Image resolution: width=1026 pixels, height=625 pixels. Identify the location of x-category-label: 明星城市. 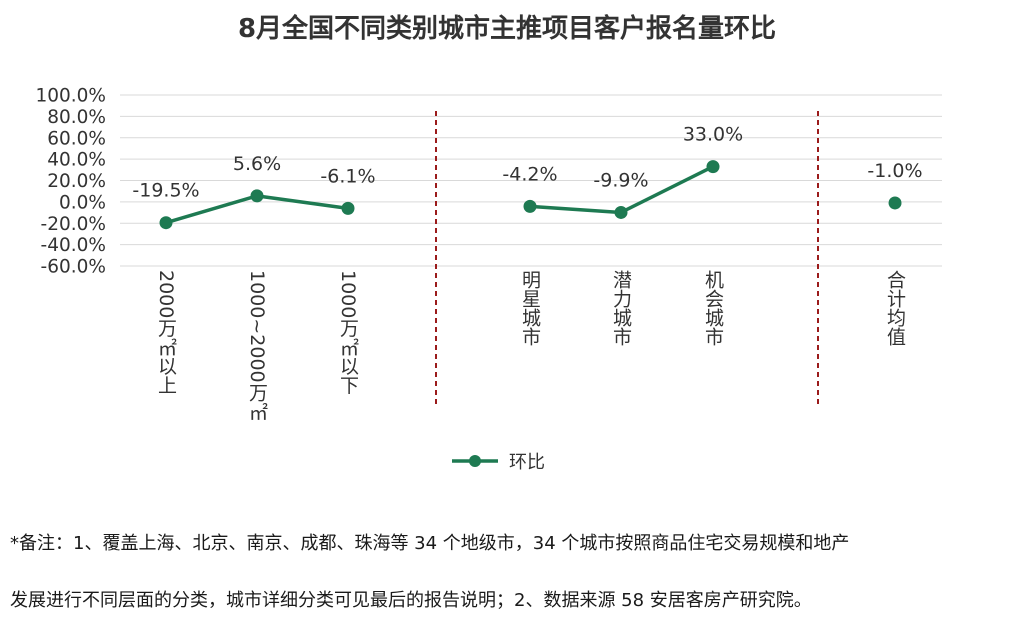
(530, 308).